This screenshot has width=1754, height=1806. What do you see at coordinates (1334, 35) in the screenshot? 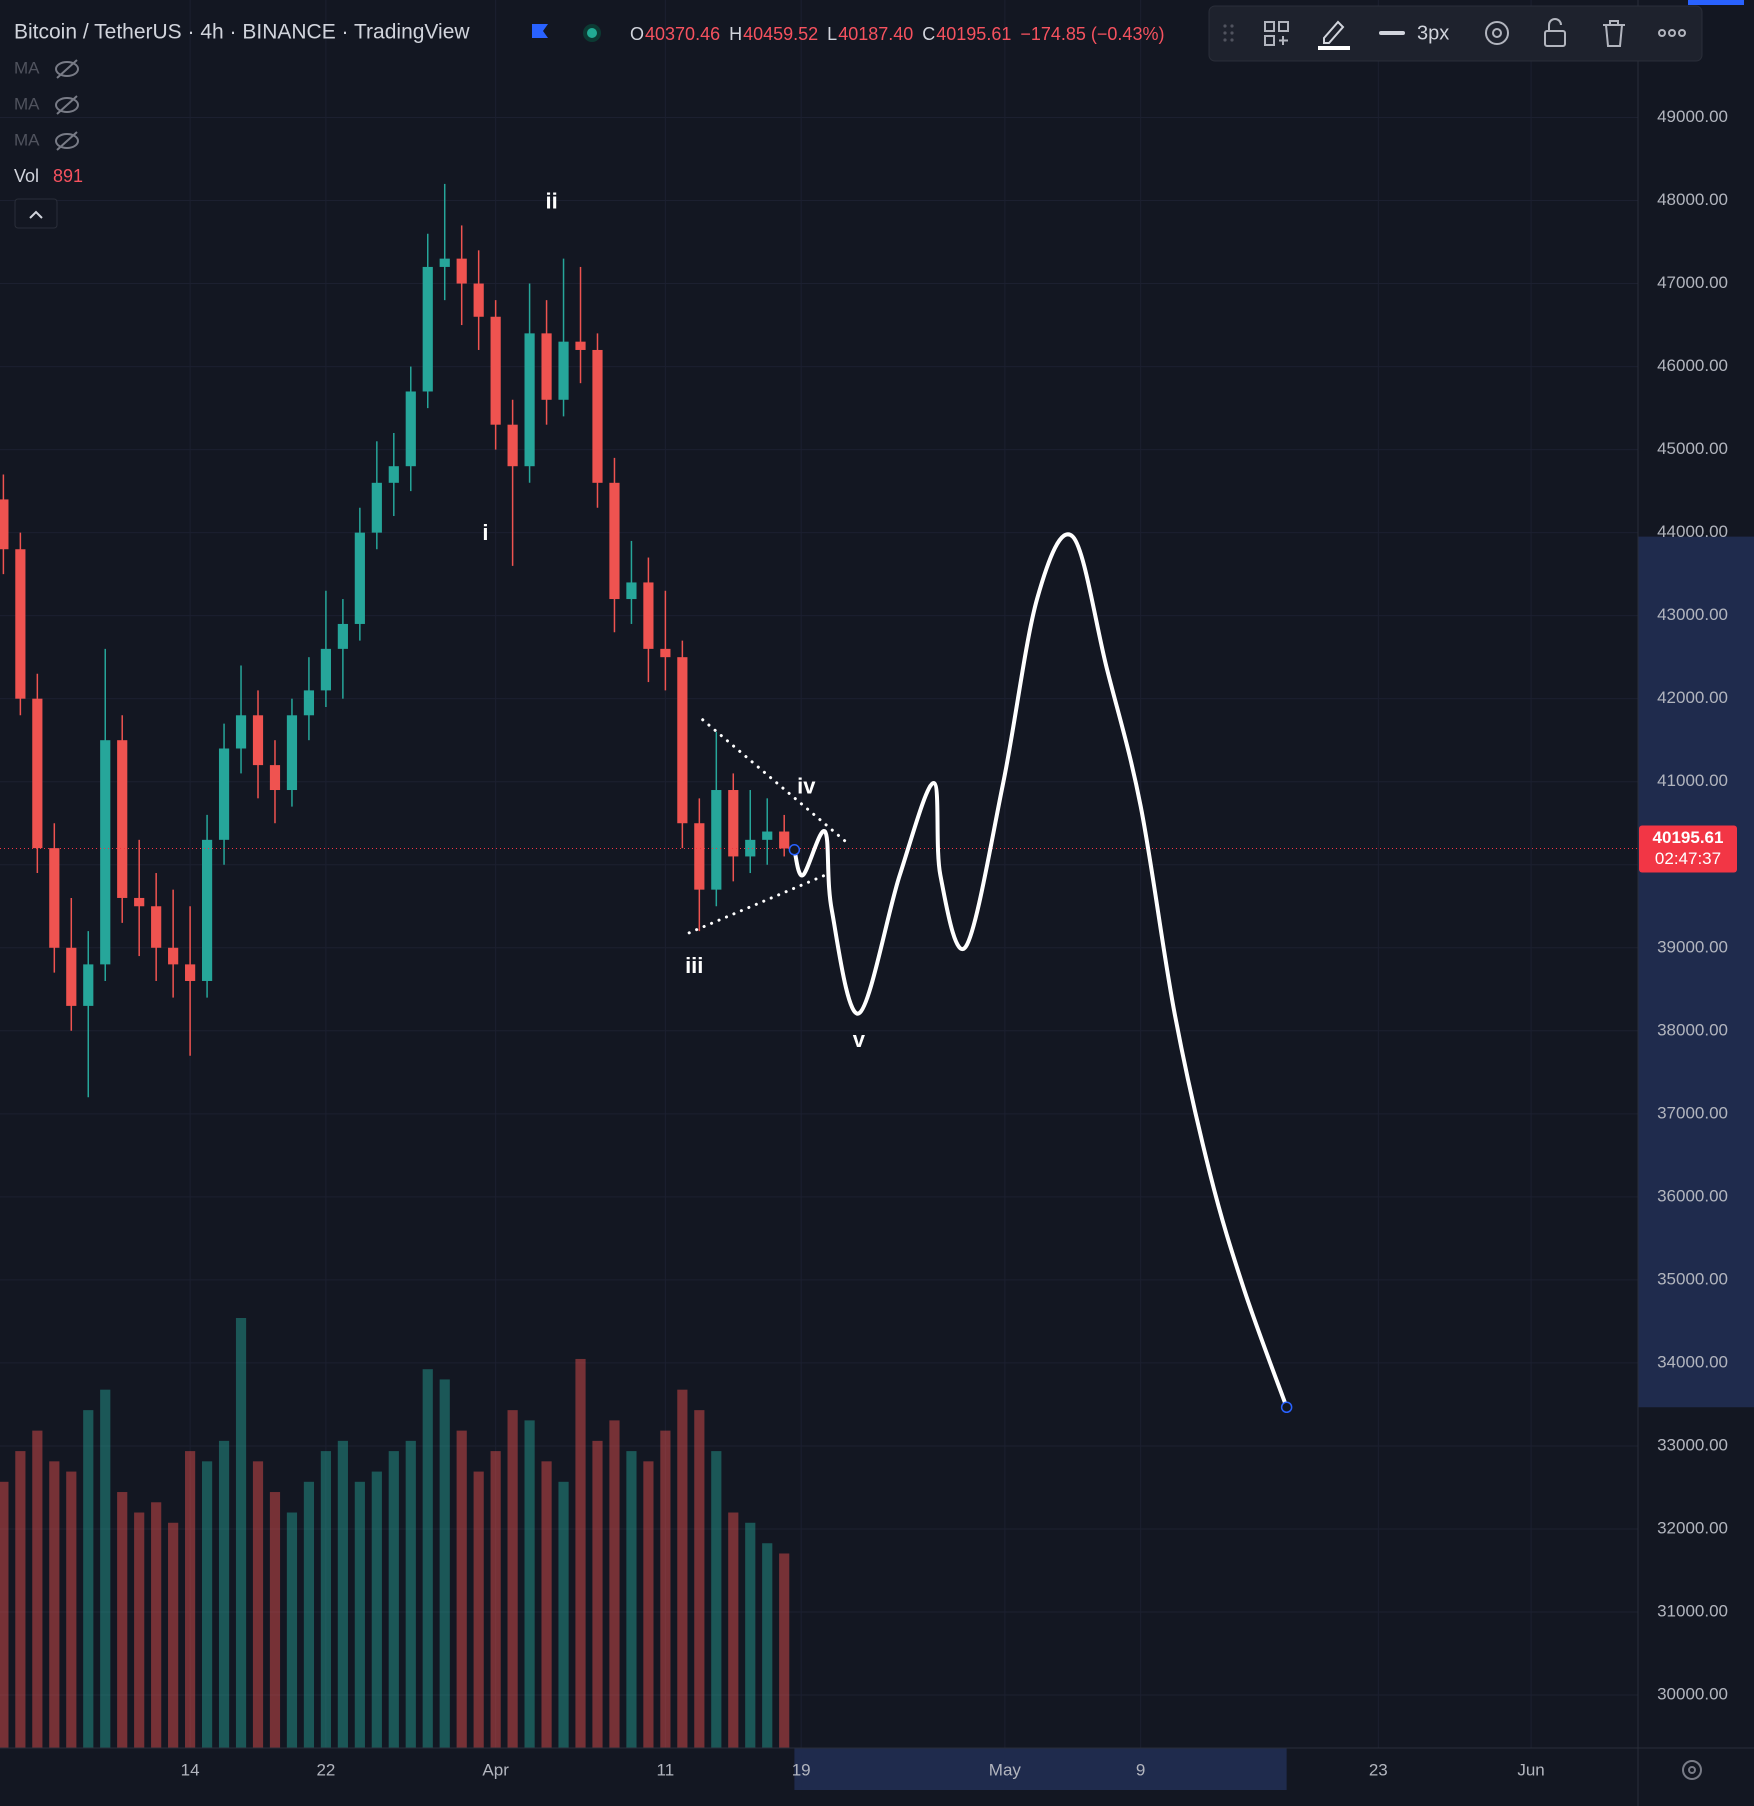
I see `line-color-button` at bounding box center [1334, 35].